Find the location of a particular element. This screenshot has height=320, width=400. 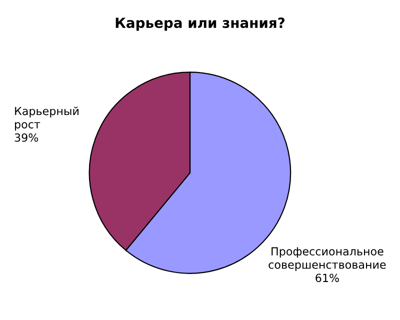

data-label: 61% is located at coordinates (327, 278).